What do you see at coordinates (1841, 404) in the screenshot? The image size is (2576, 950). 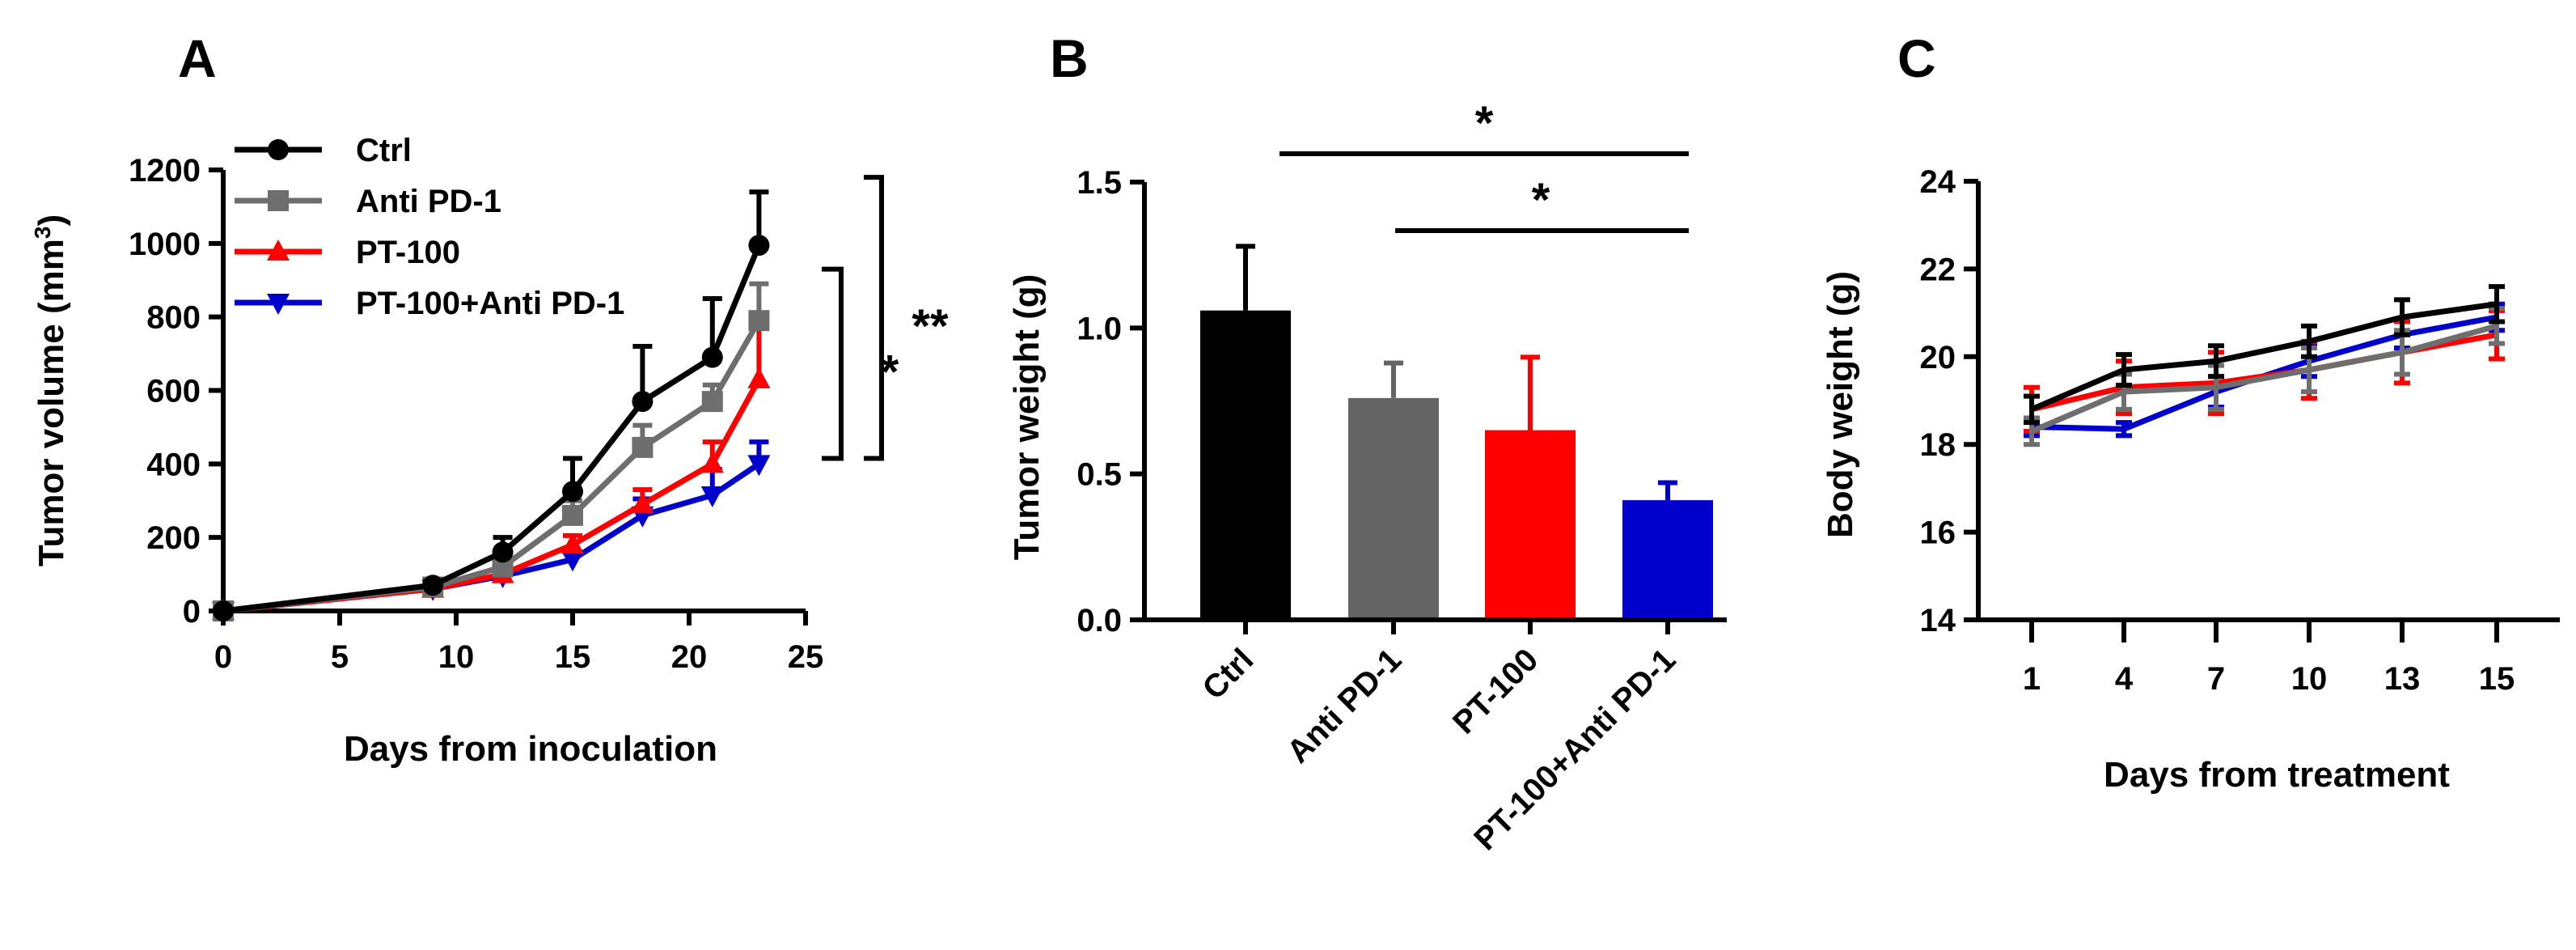 I see `y-axis-title: Body weight (g)` at bounding box center [1841, 404].